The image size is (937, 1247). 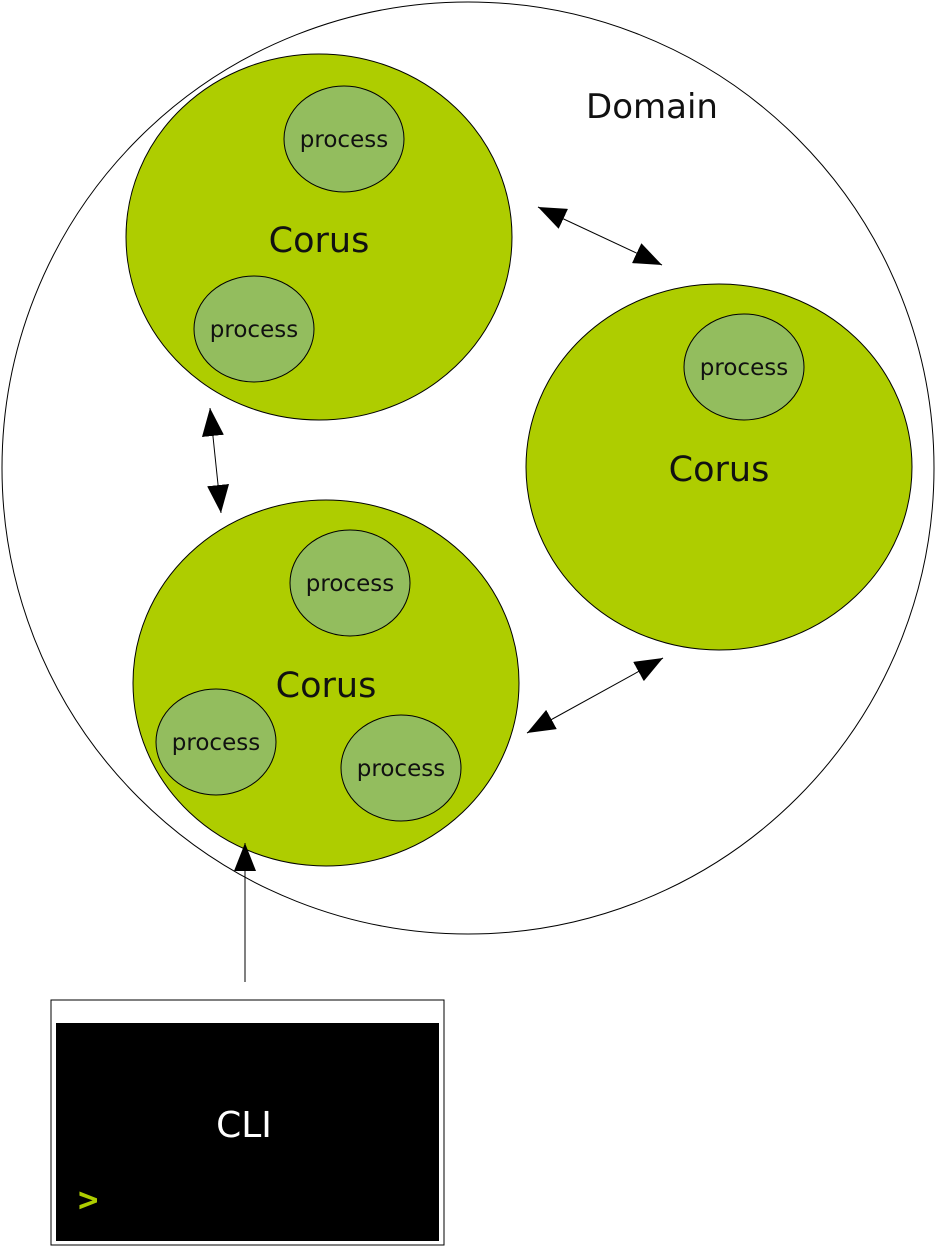 I want to click on process-1b-label: process, so click(x=254, y=330).